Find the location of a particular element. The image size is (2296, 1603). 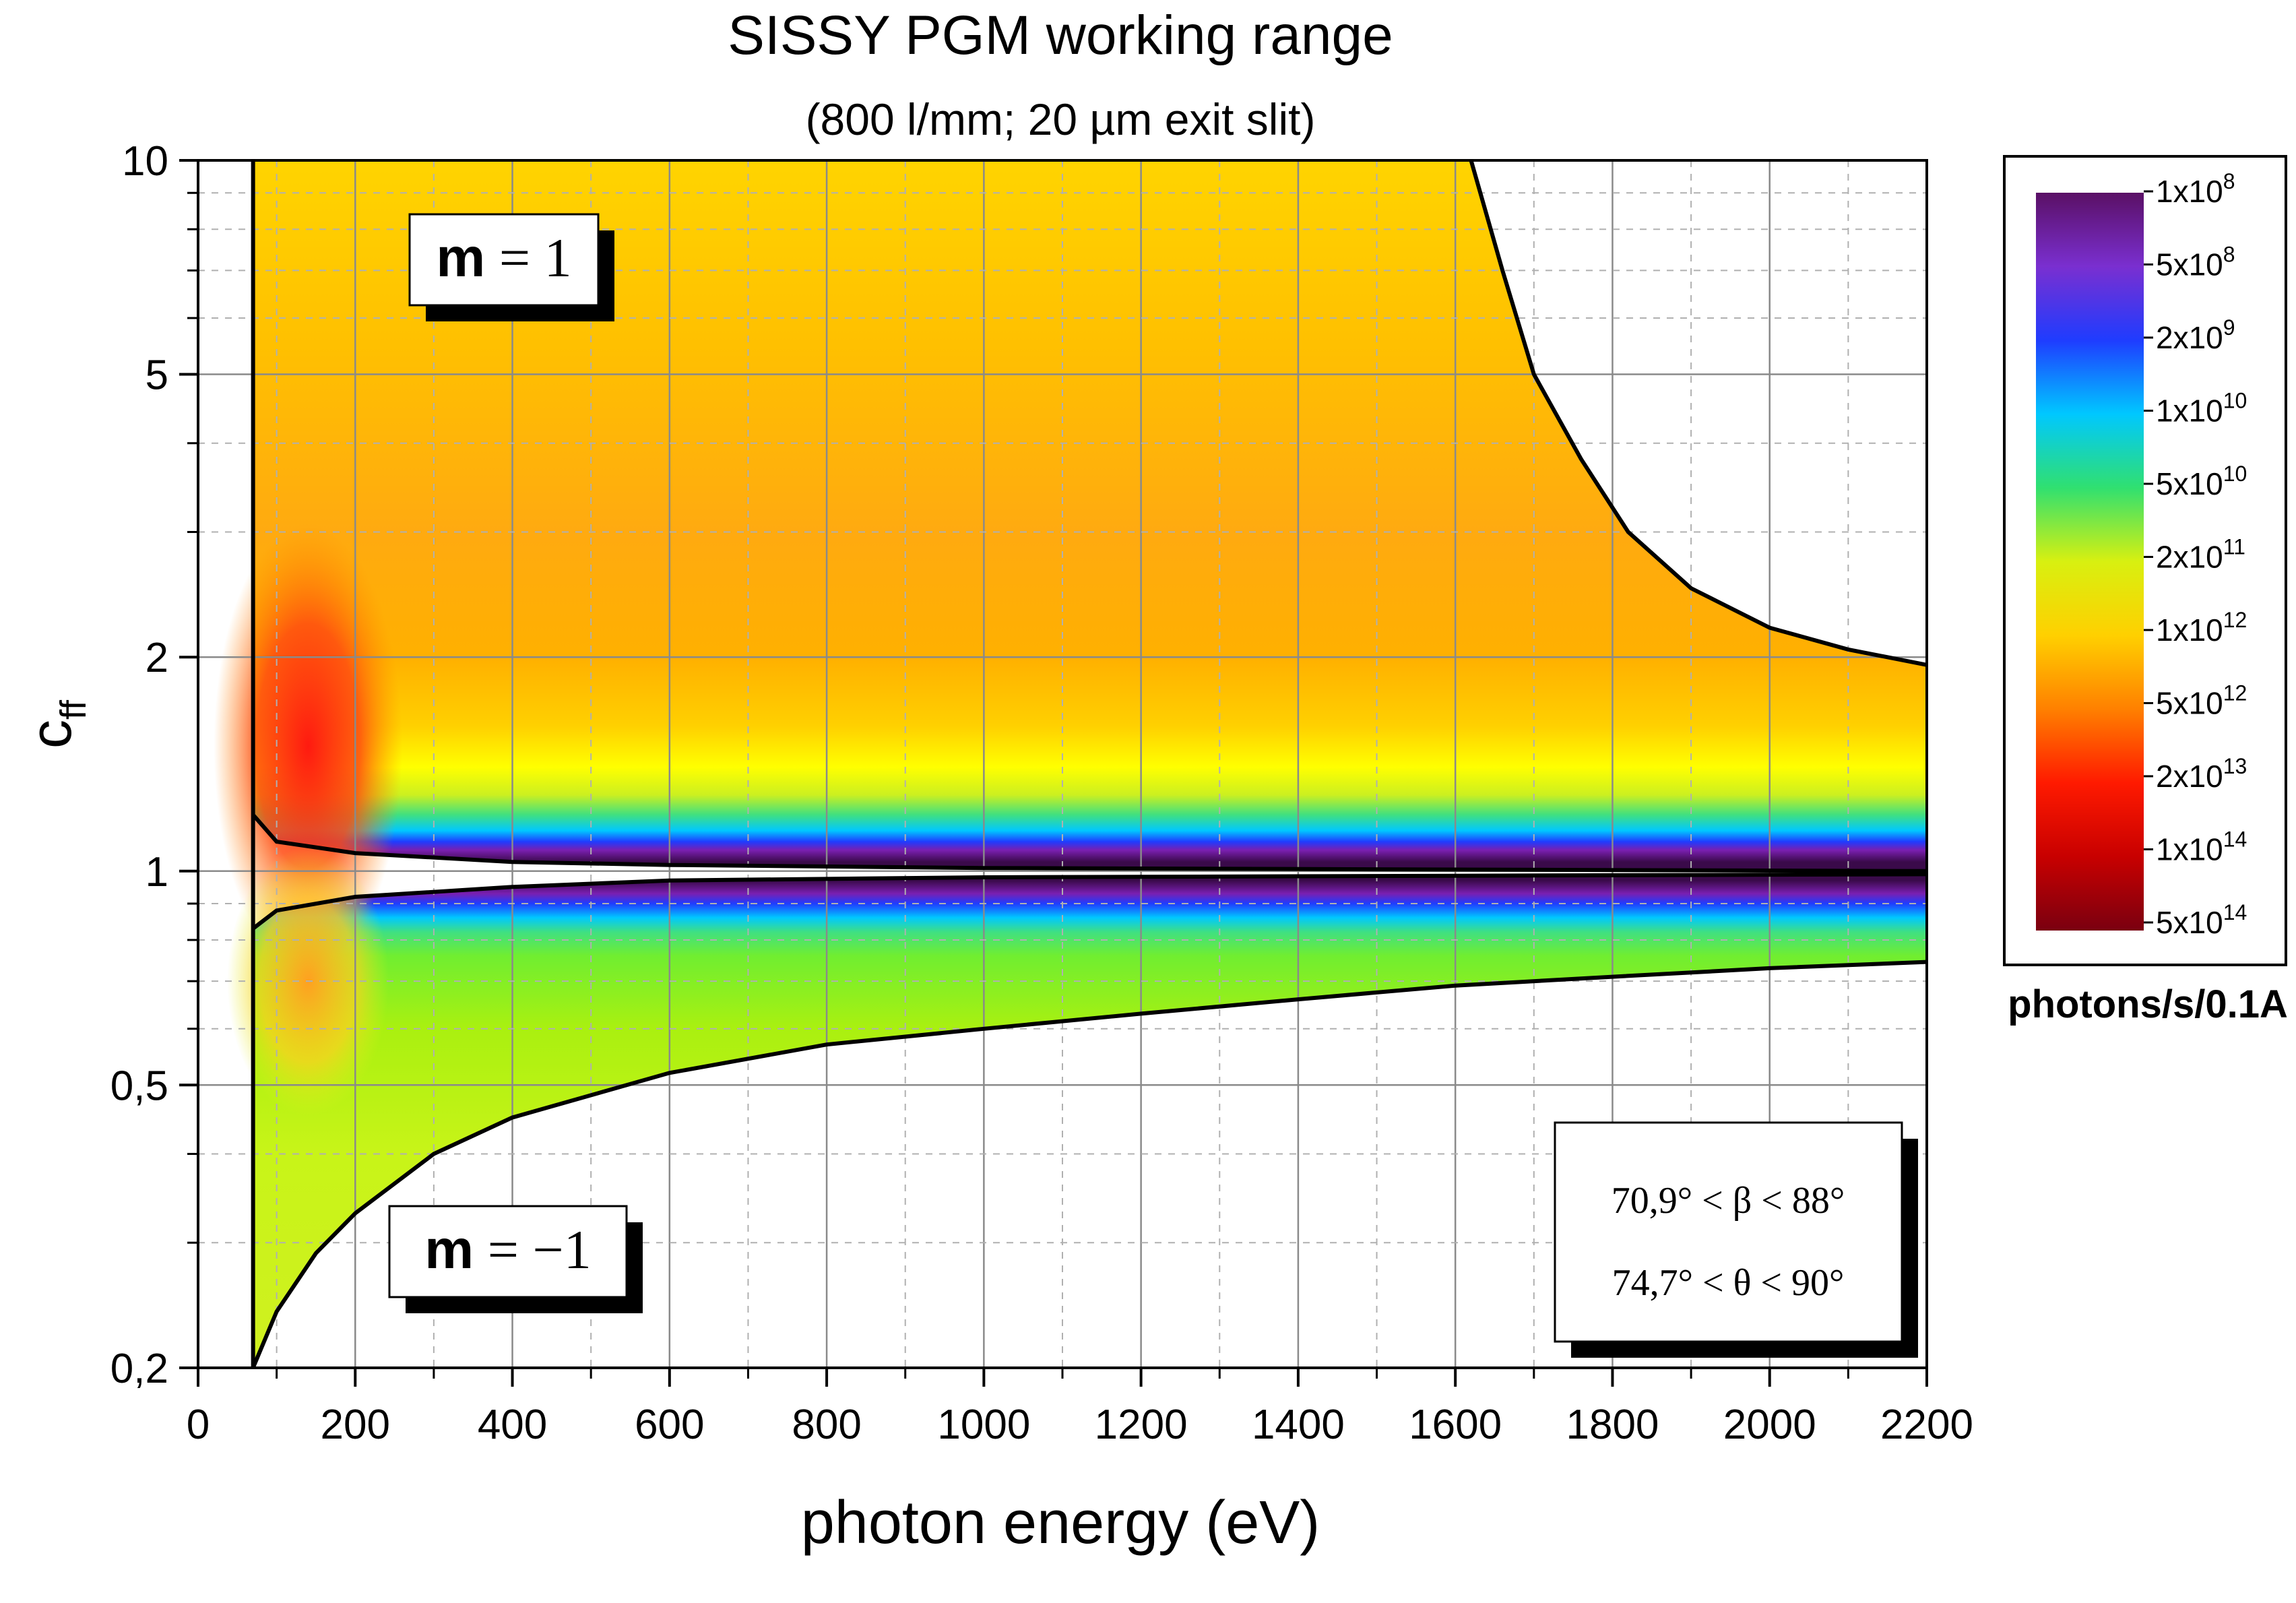

label-m1: m = 1 is located at coordinates (511, 267).